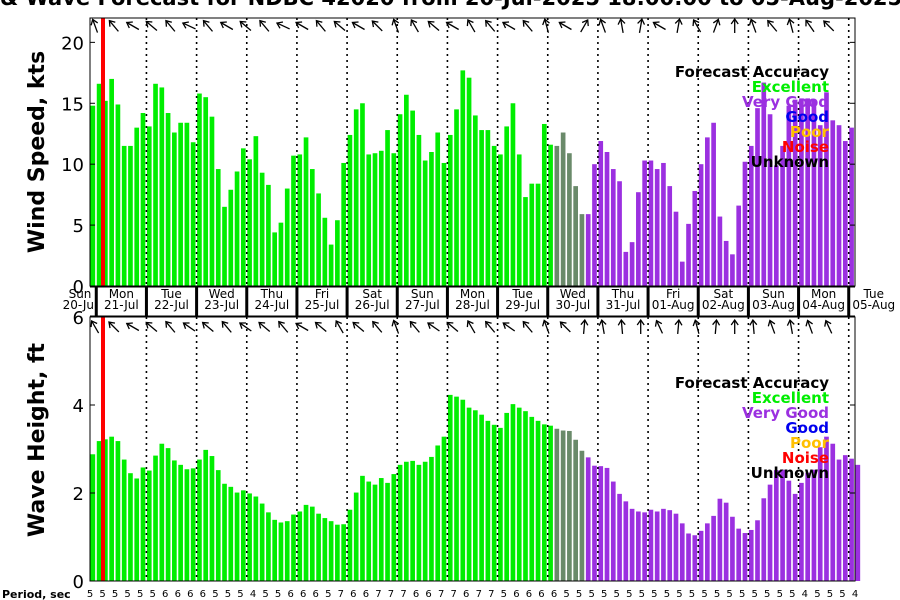 Image resolution: width=900 pixels, height=600 pixels. What do you see at coordinates (623, 305) in the screenshot?
I see `date-label: 31-Jul` at bounding box center [623, 305].